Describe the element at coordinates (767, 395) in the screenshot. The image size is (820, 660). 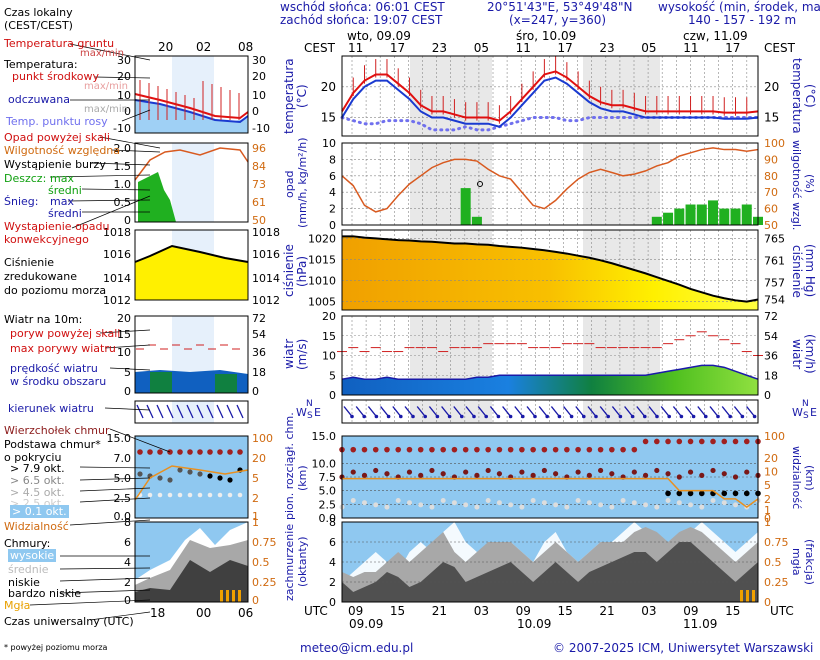
I see `wind-tick-right: 0` at that location.